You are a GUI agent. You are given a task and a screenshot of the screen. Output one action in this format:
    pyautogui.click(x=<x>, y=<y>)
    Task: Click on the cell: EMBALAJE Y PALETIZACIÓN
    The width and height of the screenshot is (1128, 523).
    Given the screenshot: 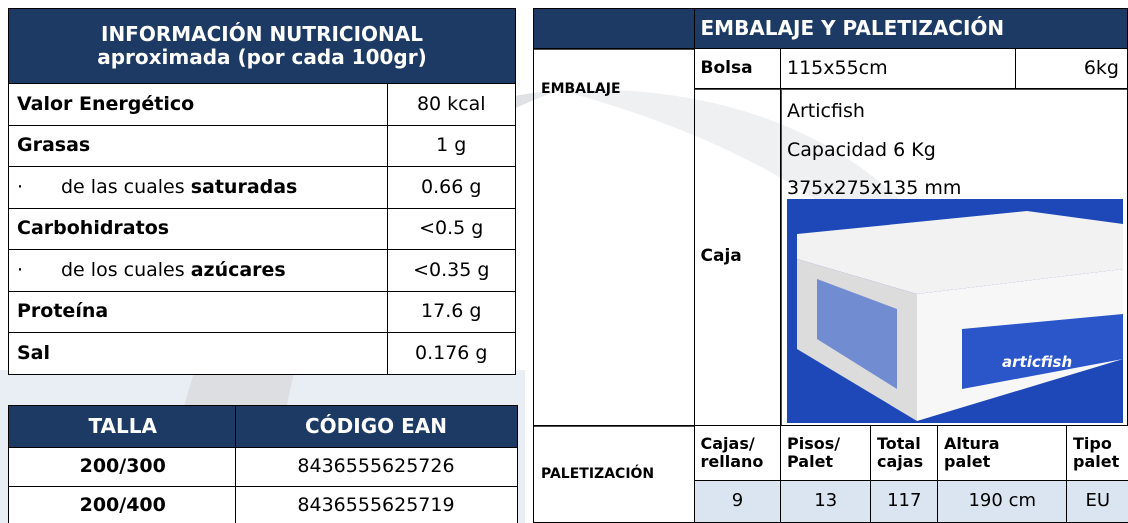 What is the action you would take?
    pyautogui.click(x=910, y=29)
    